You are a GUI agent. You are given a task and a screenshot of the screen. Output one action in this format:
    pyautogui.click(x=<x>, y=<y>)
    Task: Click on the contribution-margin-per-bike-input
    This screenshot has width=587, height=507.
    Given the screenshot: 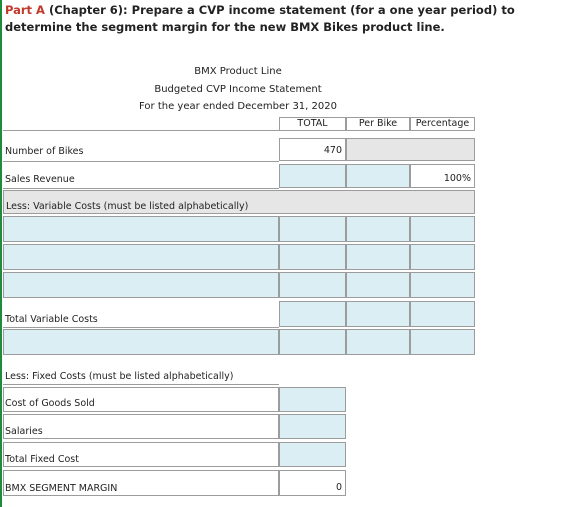 What is the action you would take?
    pyautogui.click(x=378, y=342)
    